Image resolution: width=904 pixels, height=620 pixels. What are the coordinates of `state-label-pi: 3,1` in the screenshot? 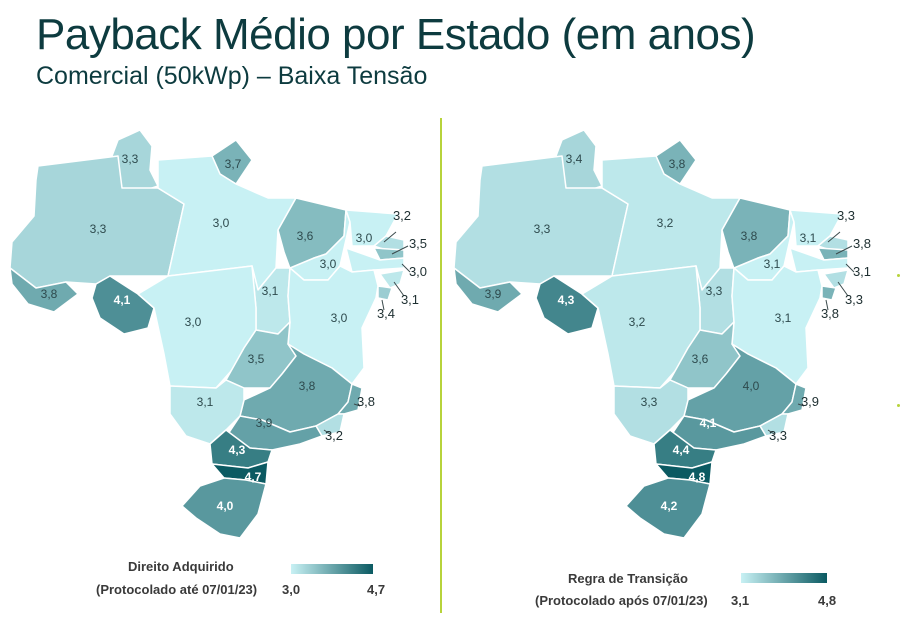 It's located at (772, 264).